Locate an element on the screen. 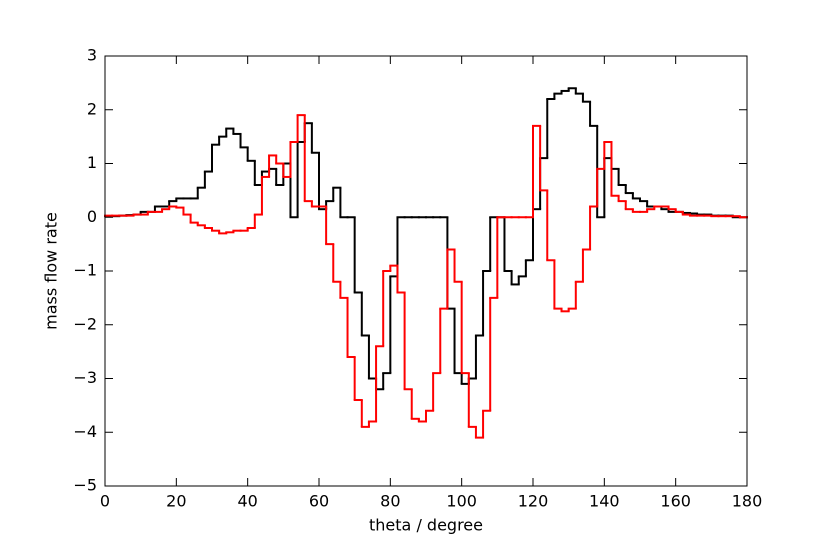 The width and height of the screenshot is (830, 554). x-tick-label: 60 is located at coordinates (319, 501).